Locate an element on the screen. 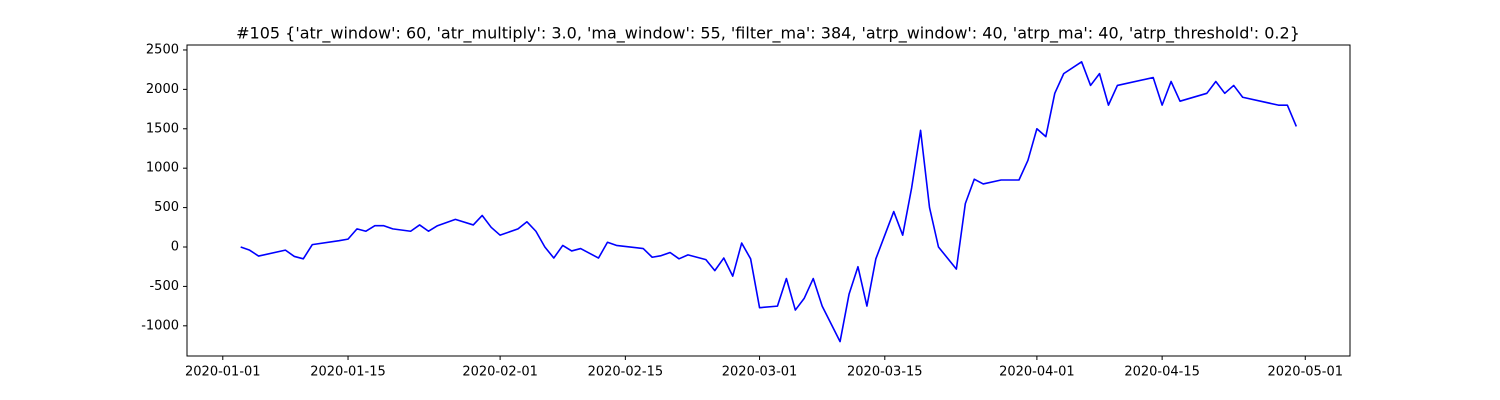 This screenshot has width=1500, height=400. x-tick-label: 2020-01-15 is located at coordinates (348, 372).